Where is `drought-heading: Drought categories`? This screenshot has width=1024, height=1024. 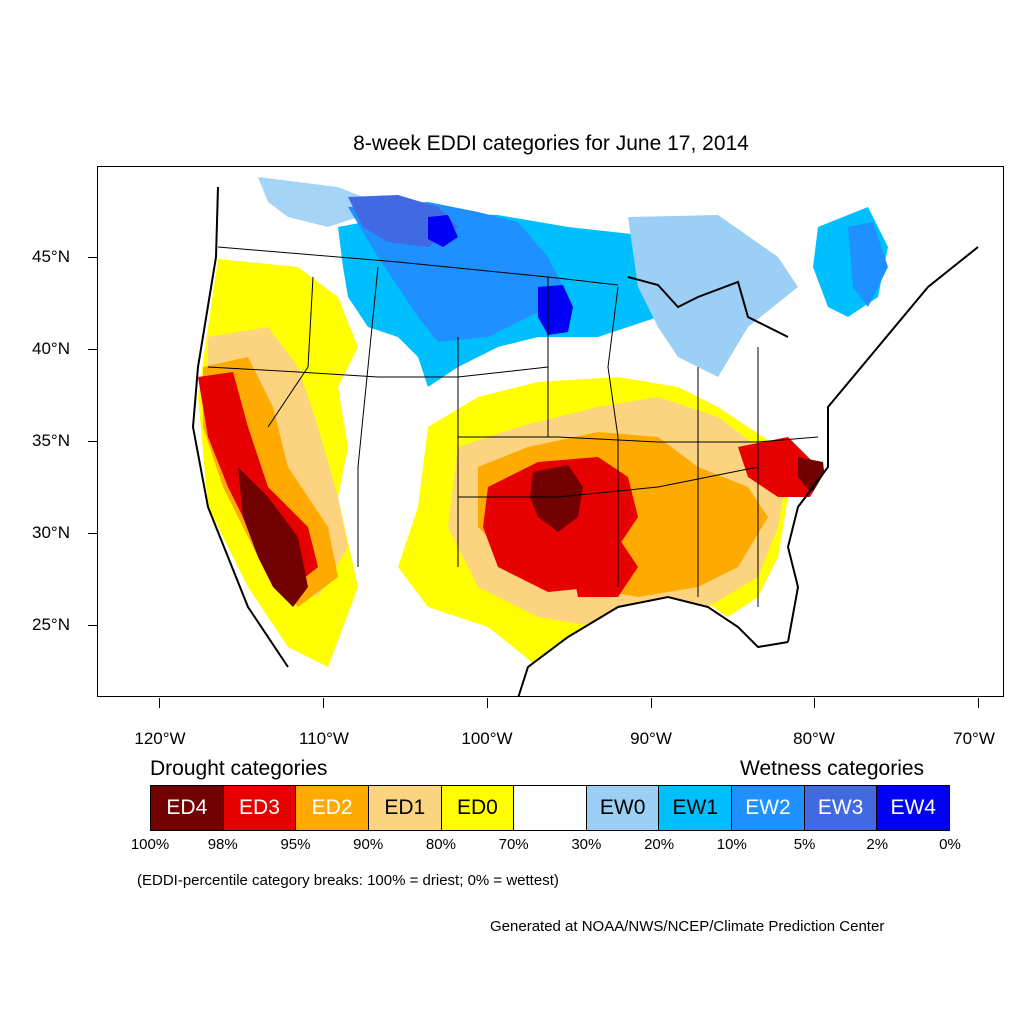 drought-heading: Drought categories is located at coordinates (239, 768).